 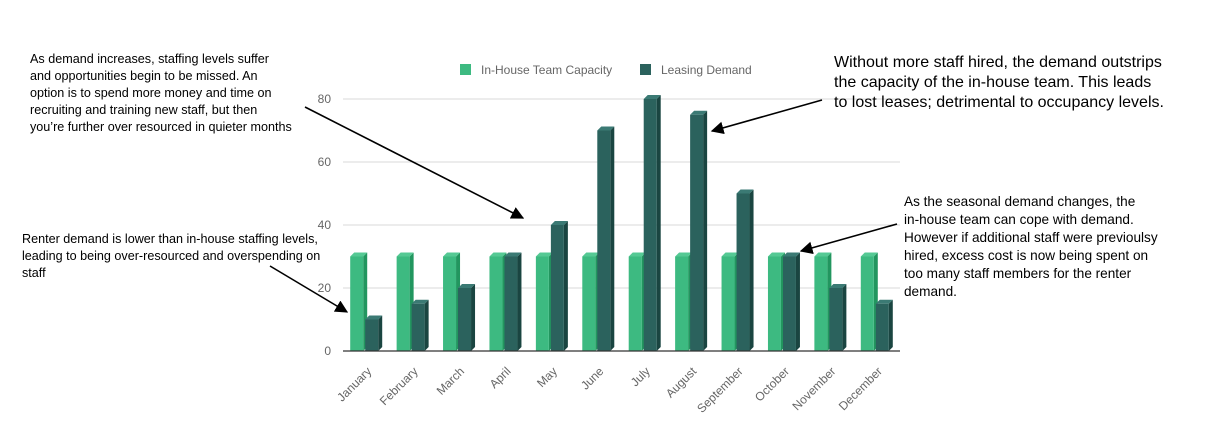 I want to click on arrow-rising-demand, so click(x=414, y=162).